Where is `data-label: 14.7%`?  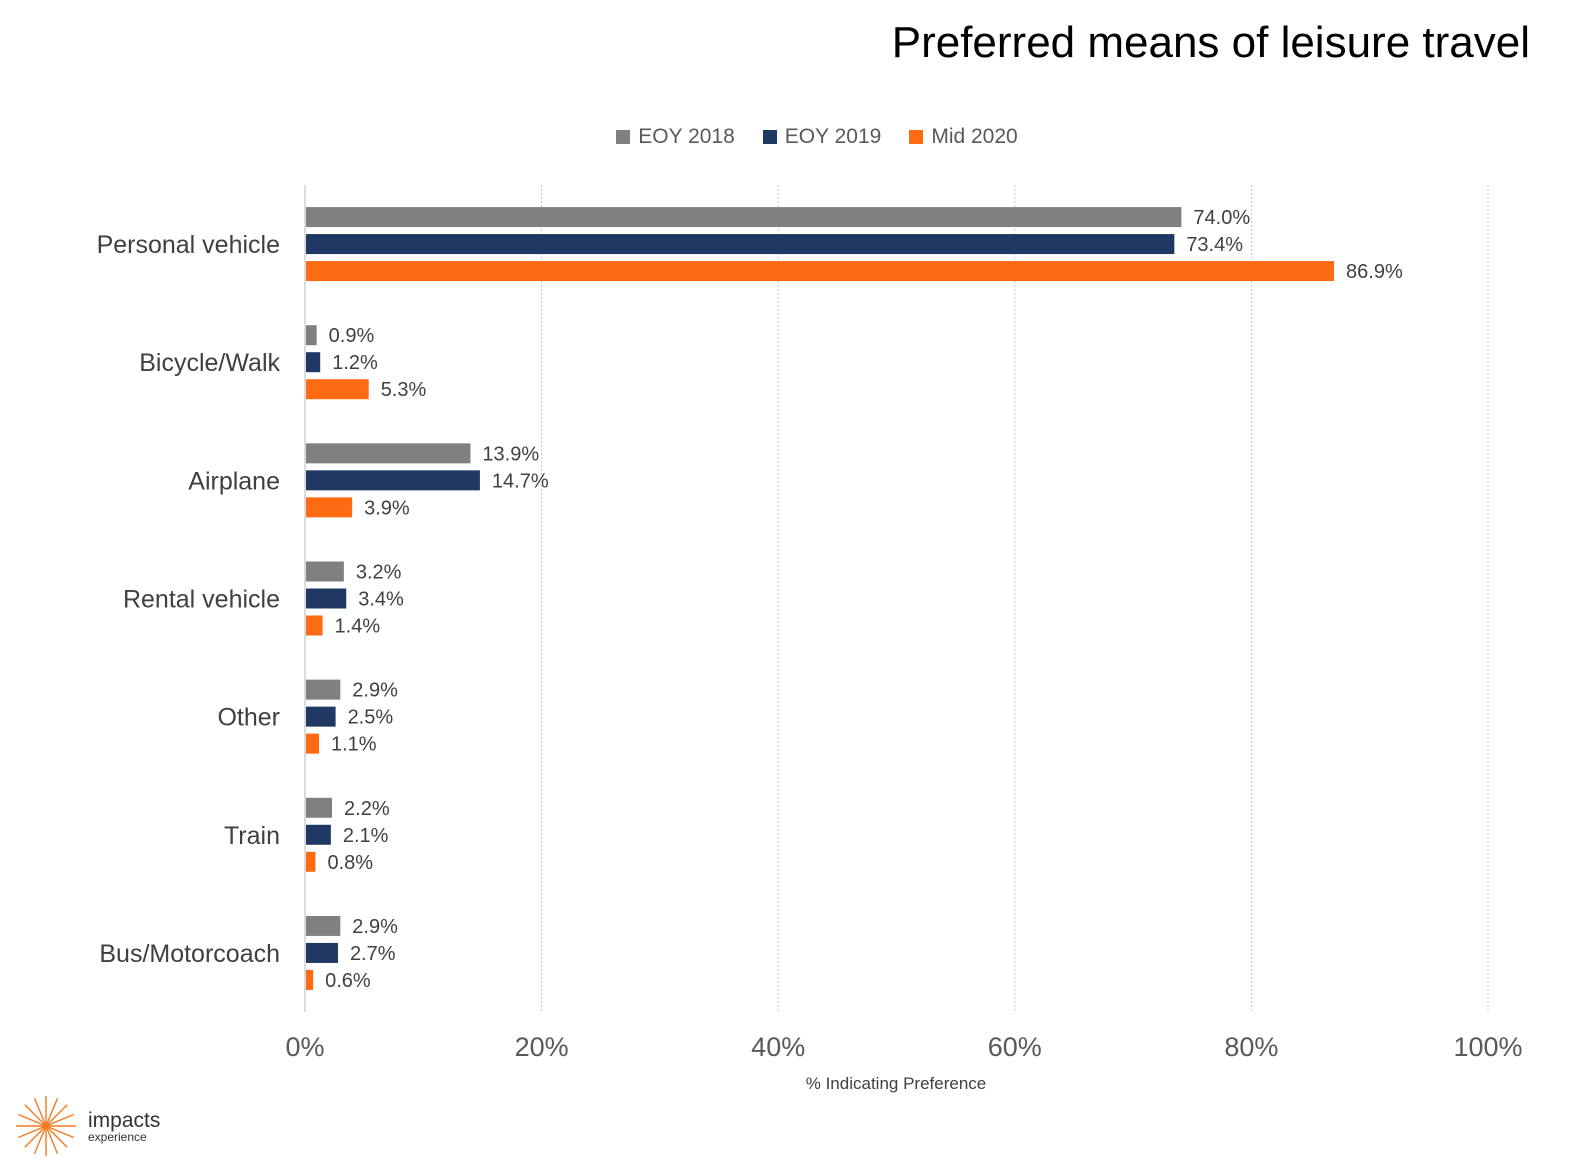 data-label: 14.7% is located at coordinates (520, 481).